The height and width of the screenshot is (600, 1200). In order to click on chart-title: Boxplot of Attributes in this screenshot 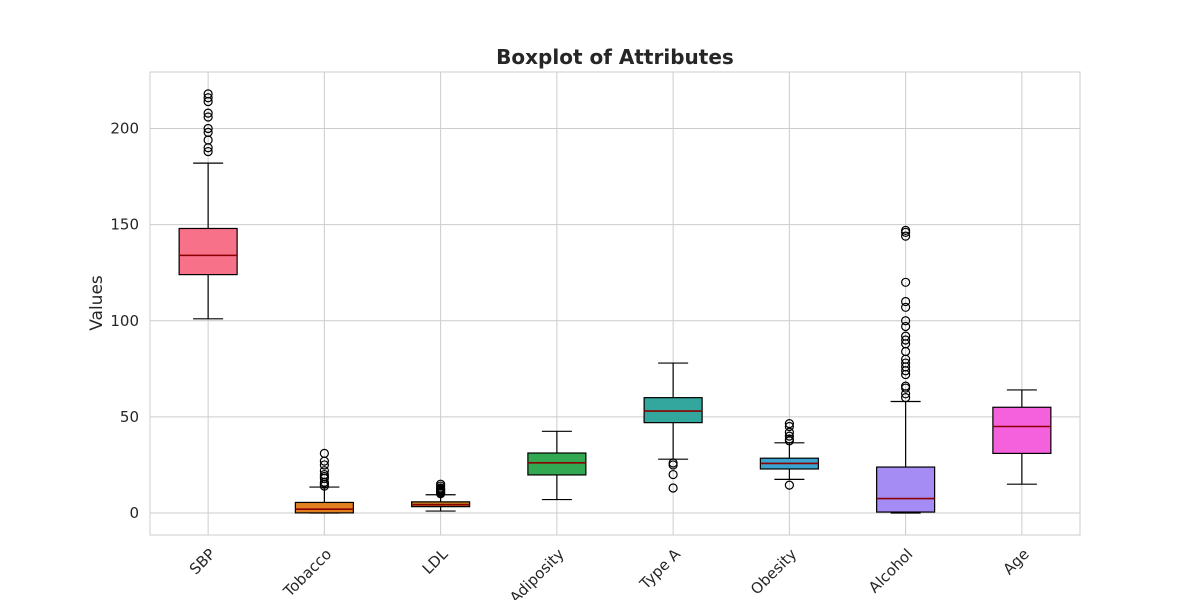, I will do `click(615, 57)`.